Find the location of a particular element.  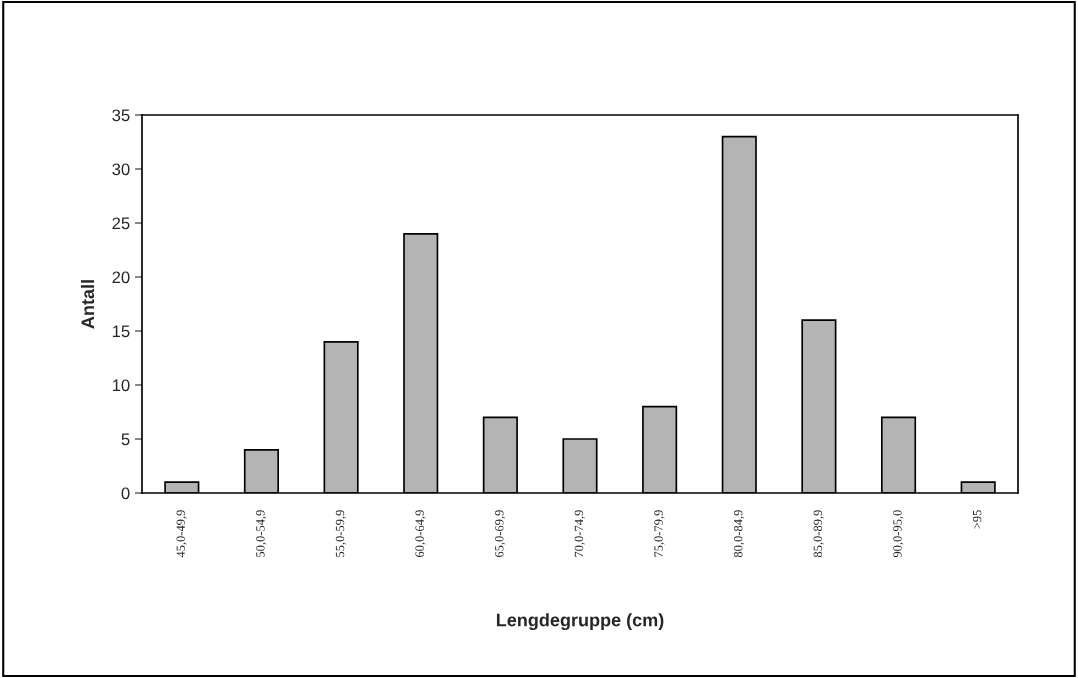

y-tick-label: 10 is located at coordinates (121, 385).